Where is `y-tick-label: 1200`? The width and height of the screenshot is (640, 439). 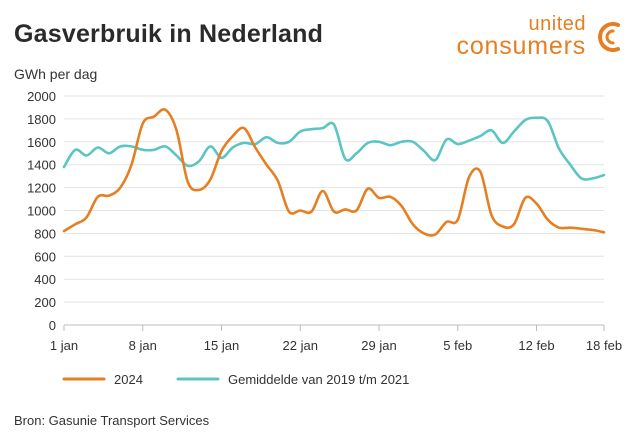 y-tick-label: 1200 is located at coordinates (41, 188).